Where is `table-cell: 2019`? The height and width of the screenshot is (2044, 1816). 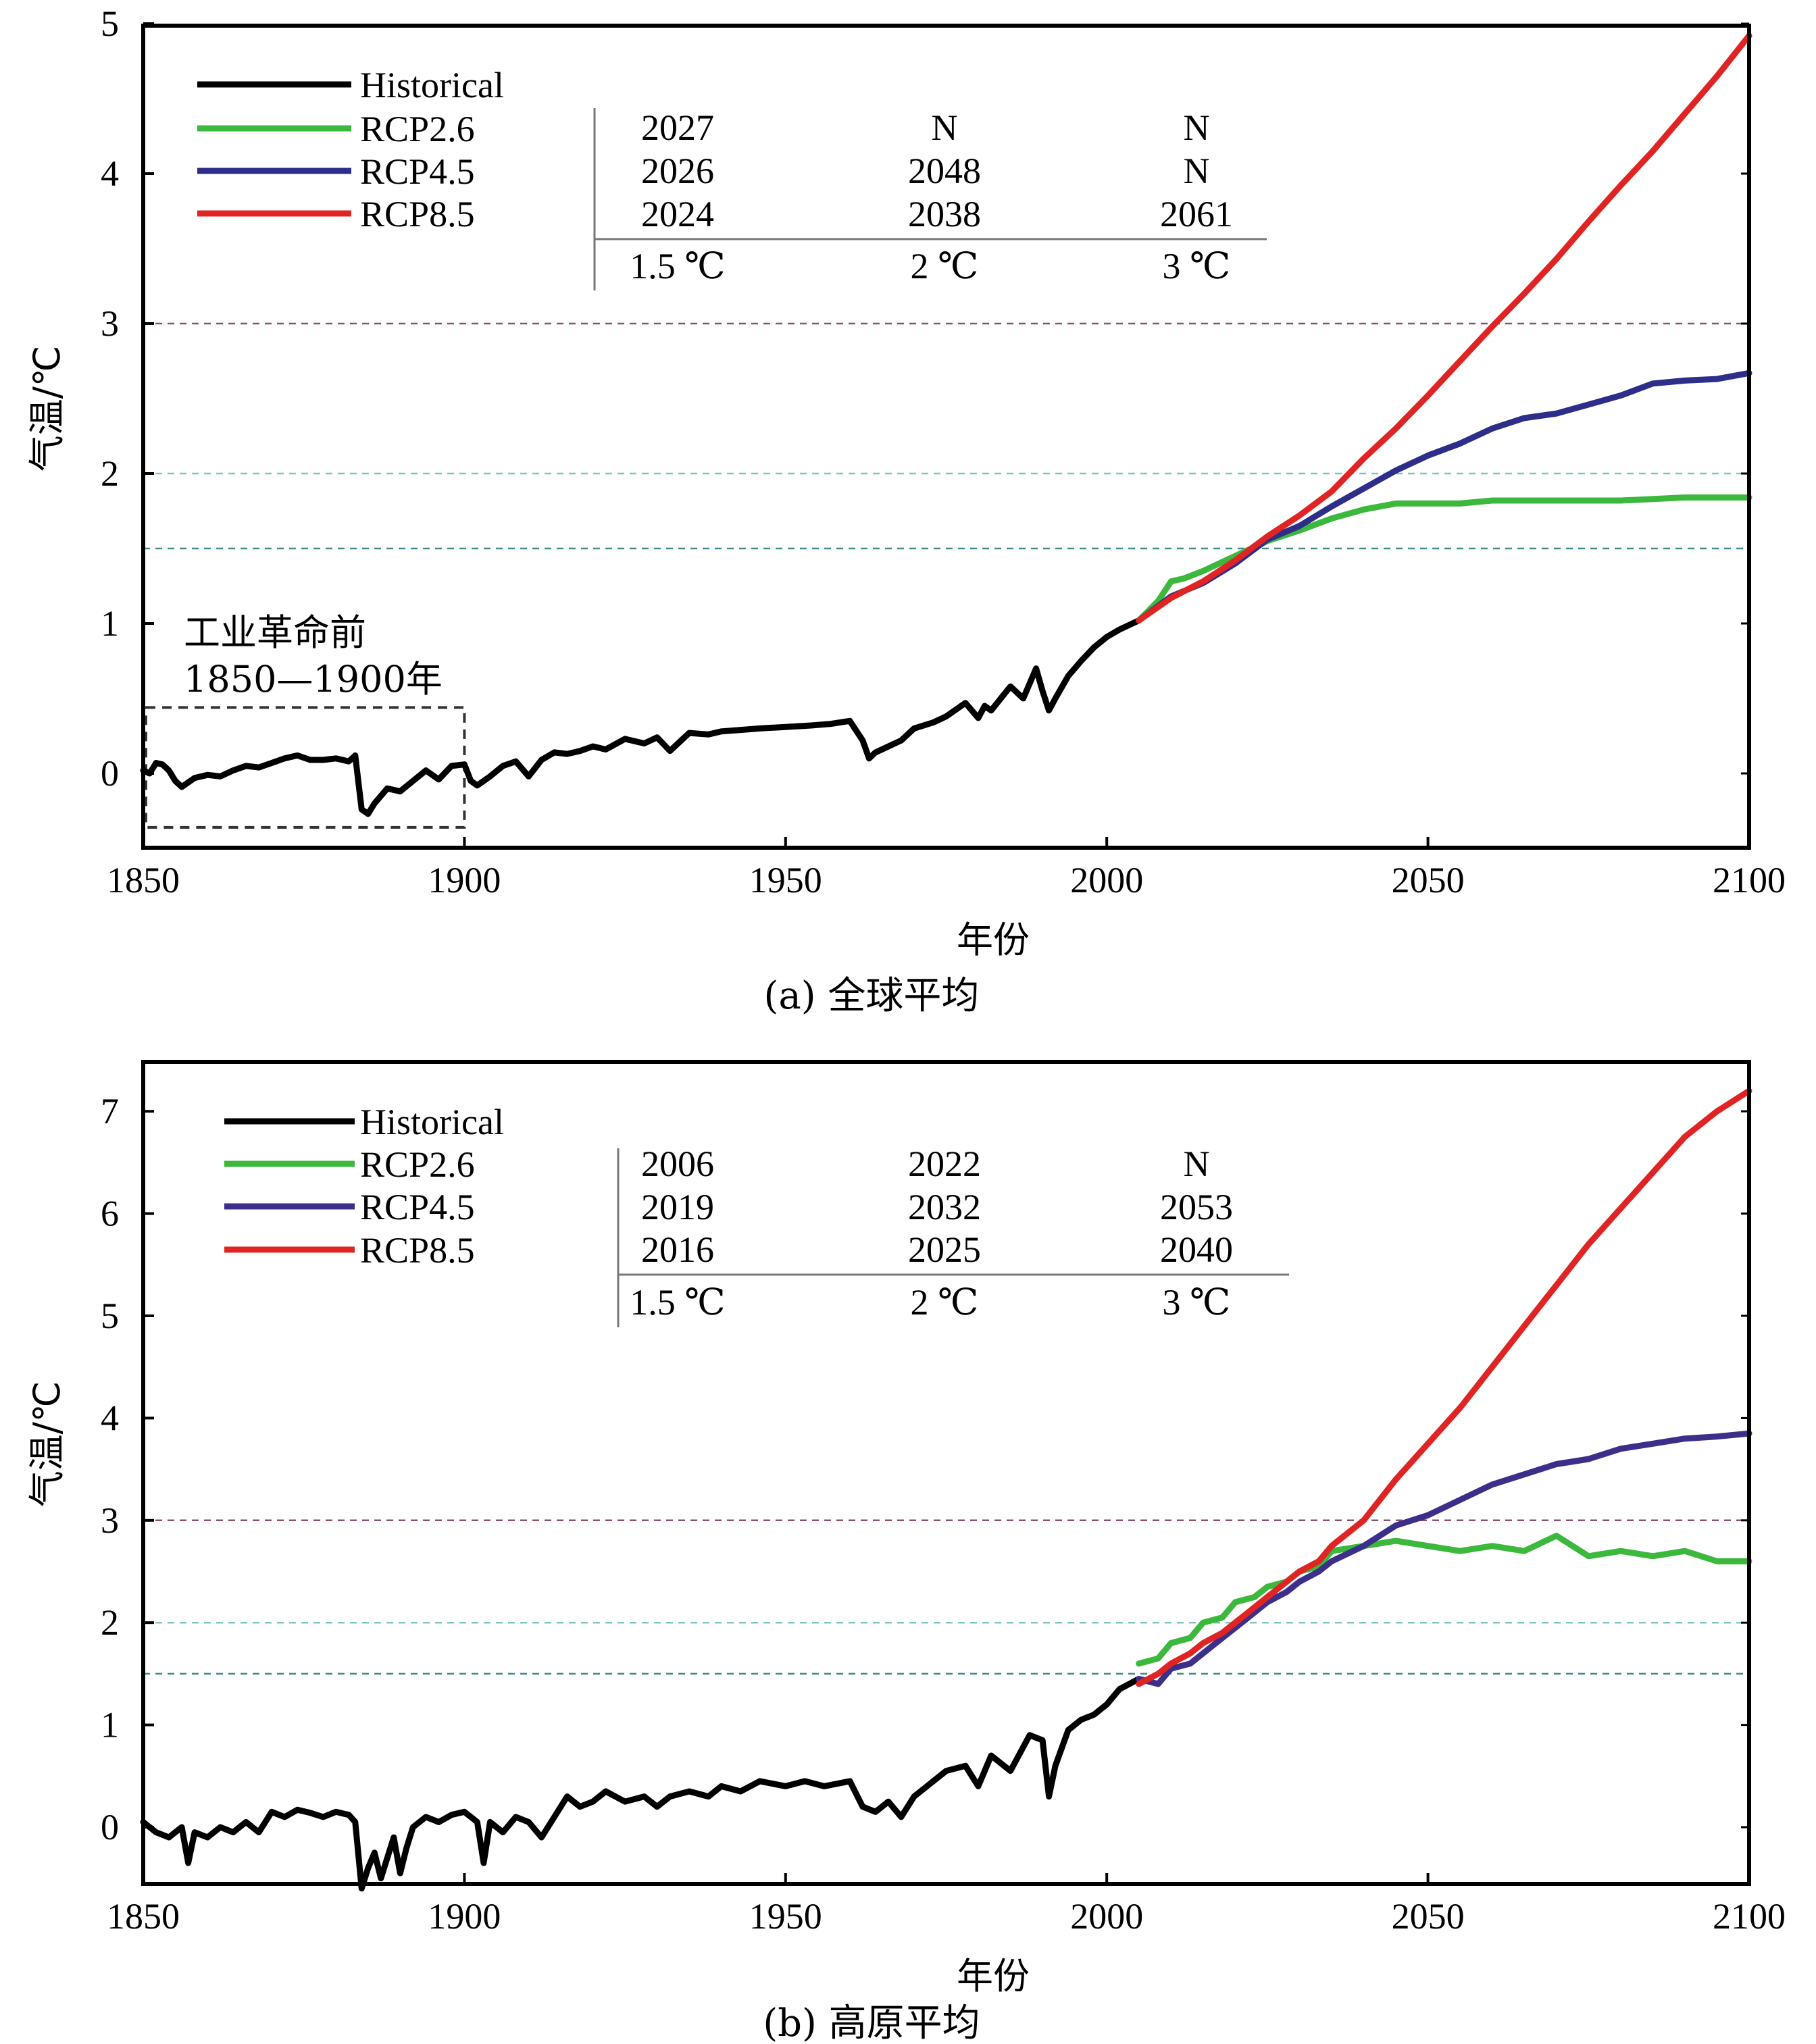 table-cell: 2019 is located at coordinates (677, 1207).